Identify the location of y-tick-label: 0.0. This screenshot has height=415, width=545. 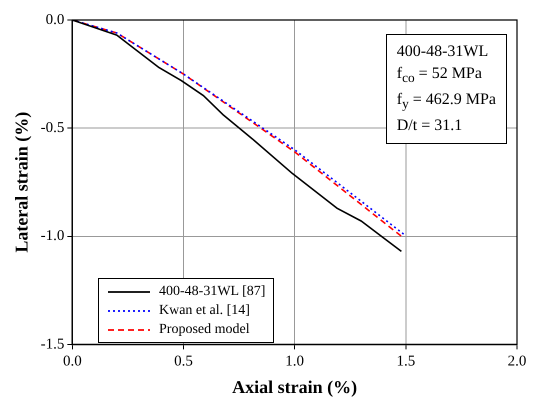
(55, 20).